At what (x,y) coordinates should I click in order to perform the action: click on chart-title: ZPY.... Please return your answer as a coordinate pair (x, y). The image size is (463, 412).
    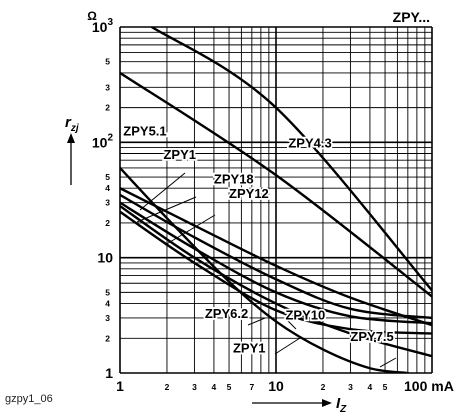
    Looking at the image, I should click on (411, 17).